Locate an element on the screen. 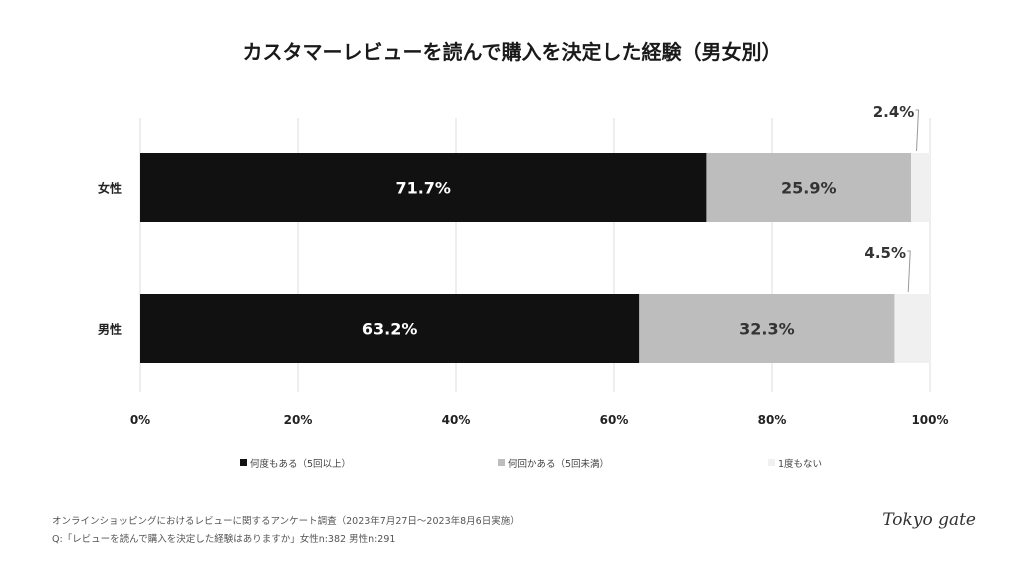 Image resolution: width=1024 pixels, height=576 pixels. x-tick-label: 0% is located at coordinates (140, 420).